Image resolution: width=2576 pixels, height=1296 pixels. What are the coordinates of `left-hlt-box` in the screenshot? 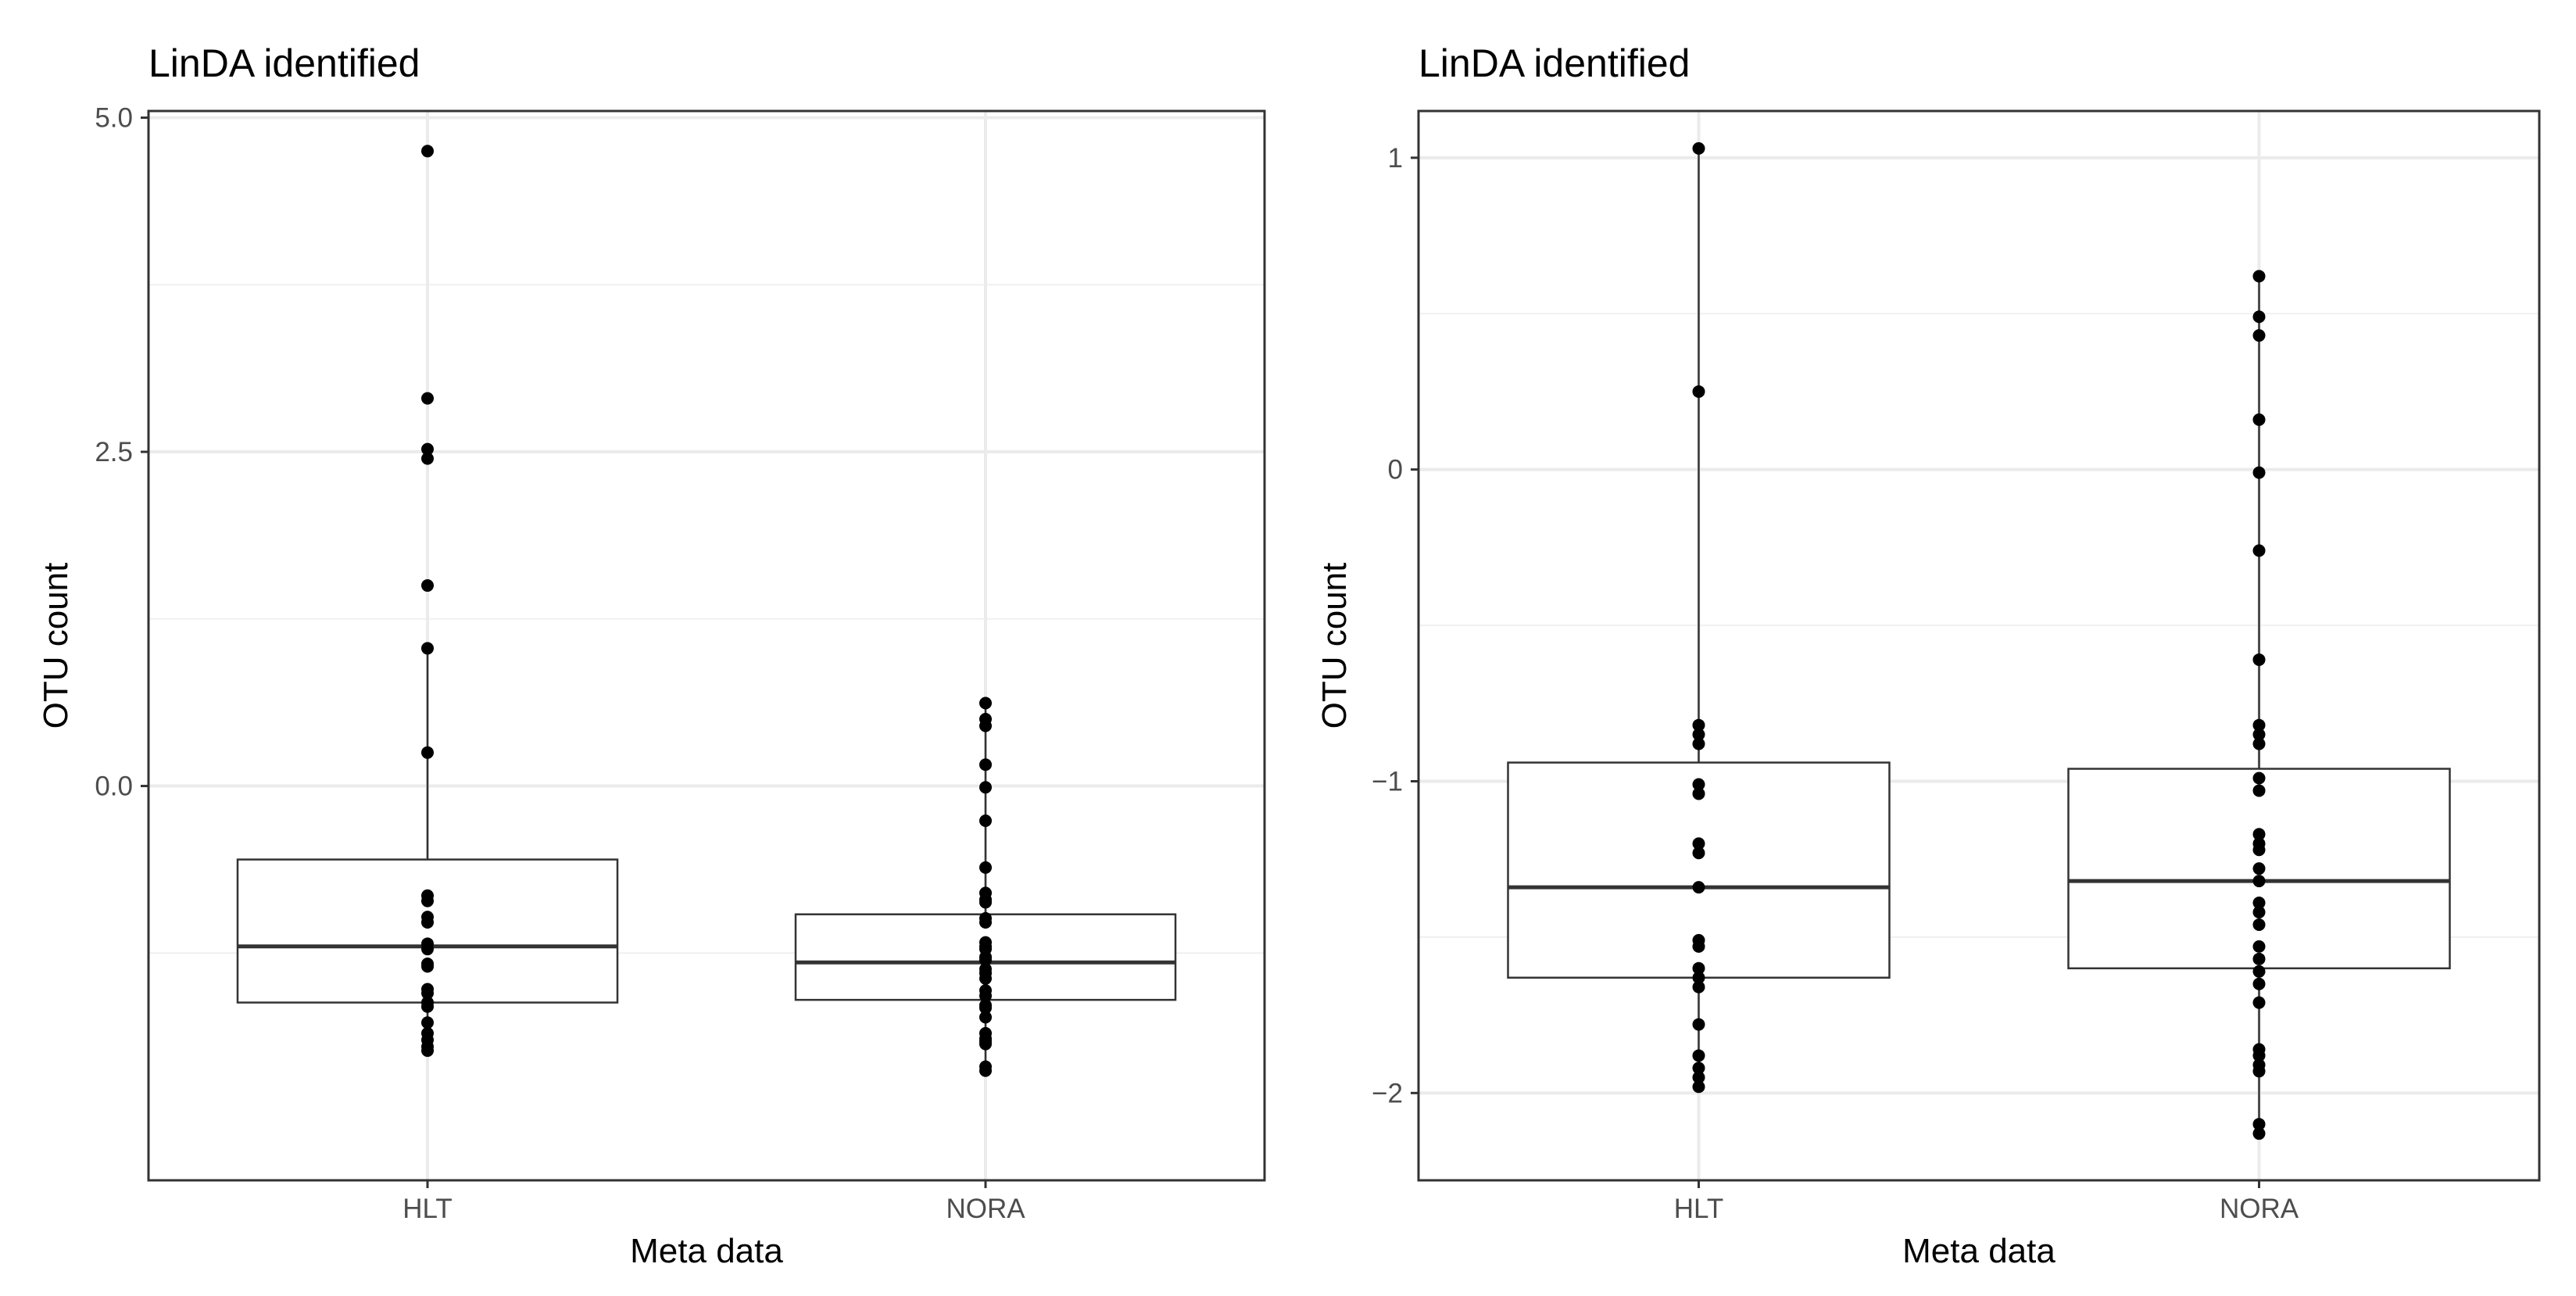 It's located at (427, 931).